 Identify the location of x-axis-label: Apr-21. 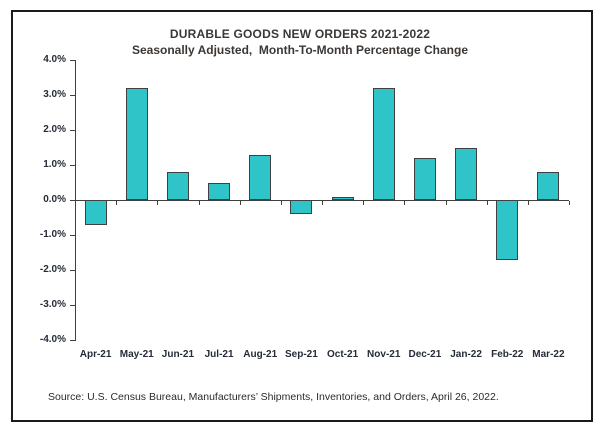
(95, 354).